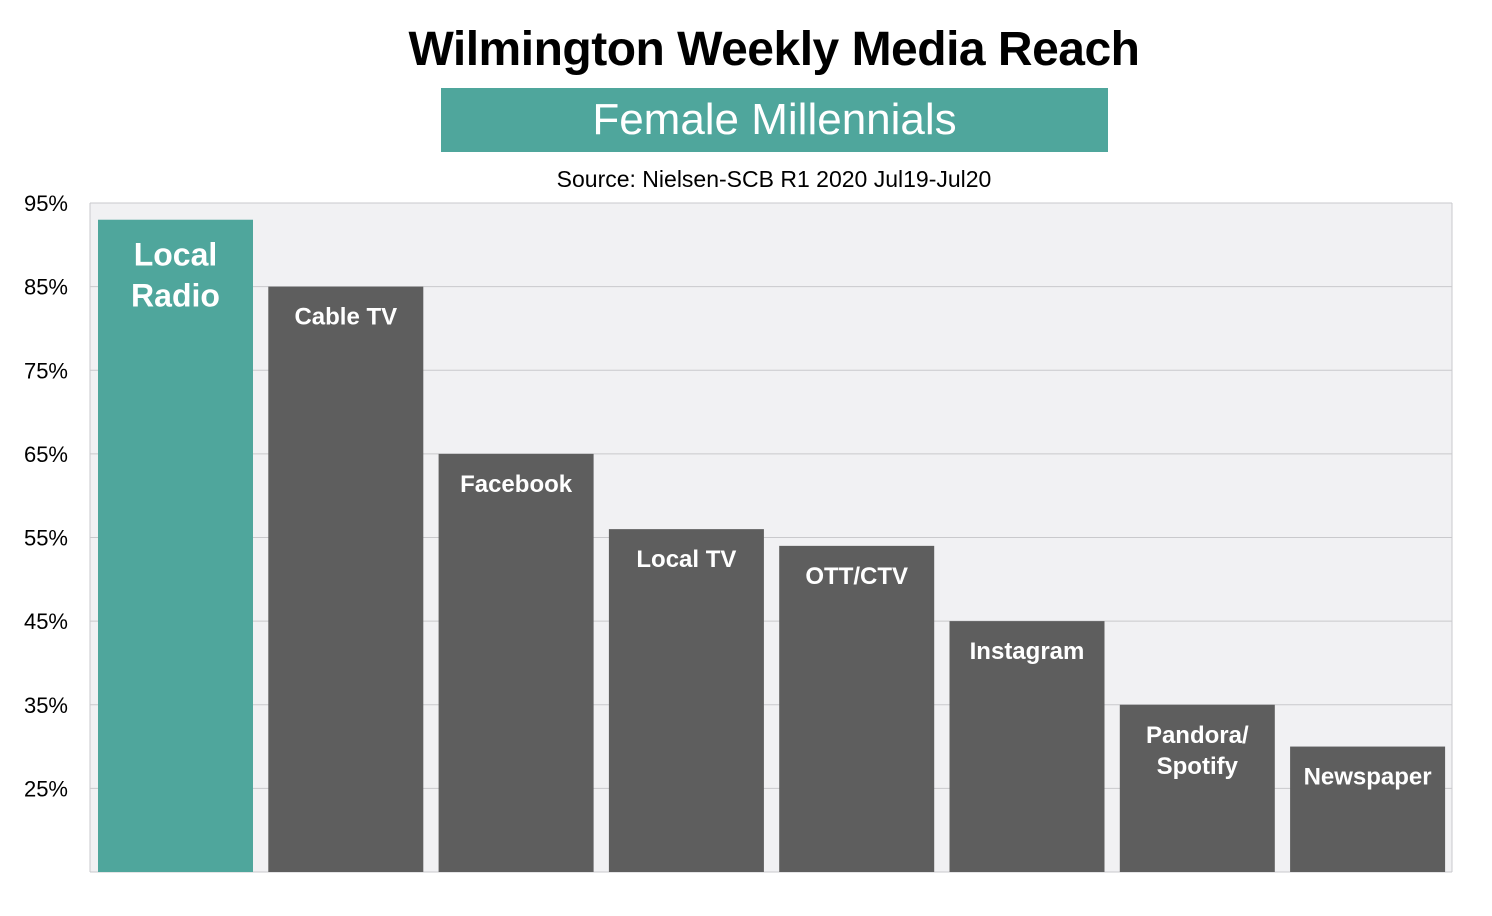 This screenshot has width=1492, height=916. What do you see at coordinates (175, 546) in the screenshot?
I see `bar-local-radio` at bounding box center [175, 546].